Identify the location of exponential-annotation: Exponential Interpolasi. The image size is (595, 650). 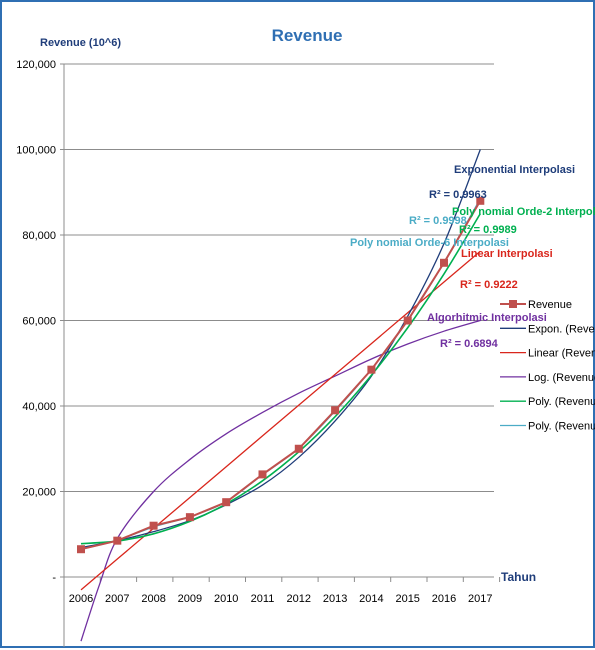
(514, 170).